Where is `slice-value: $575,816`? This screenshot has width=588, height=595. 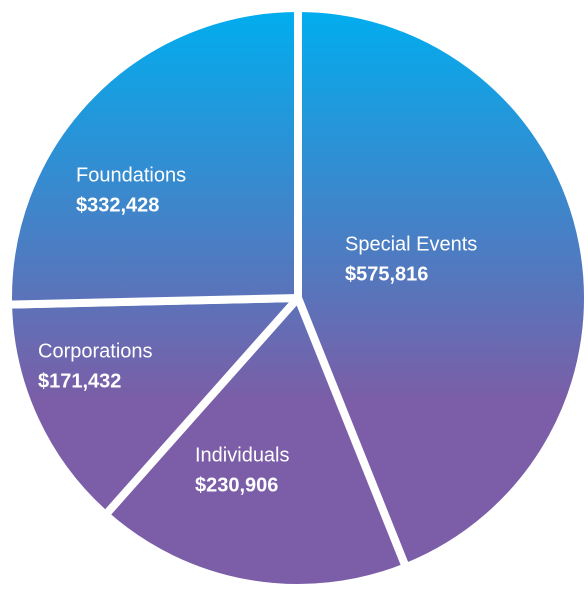 slice-value: $575,816 is located at coordinates (386, 274).